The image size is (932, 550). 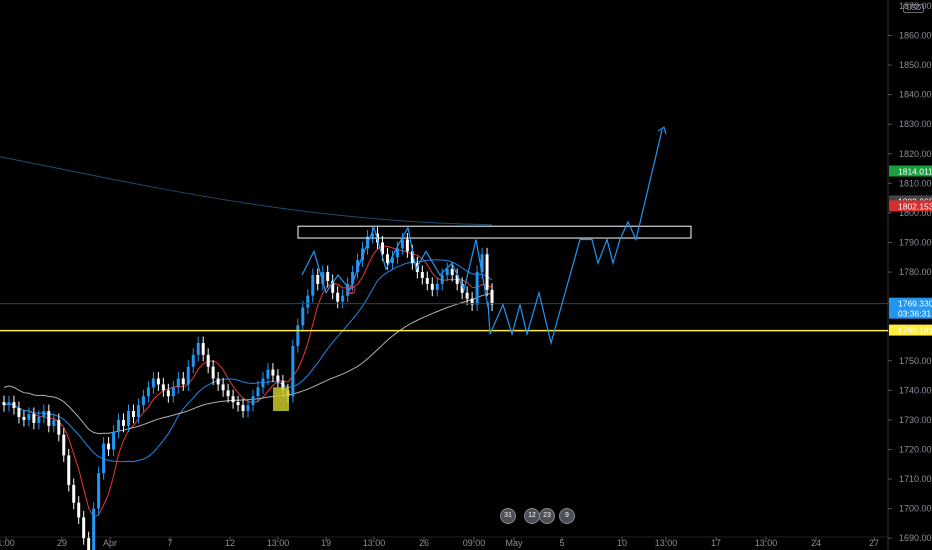 I want to click on x-tick-label: 19, so click(x=326, y=543).